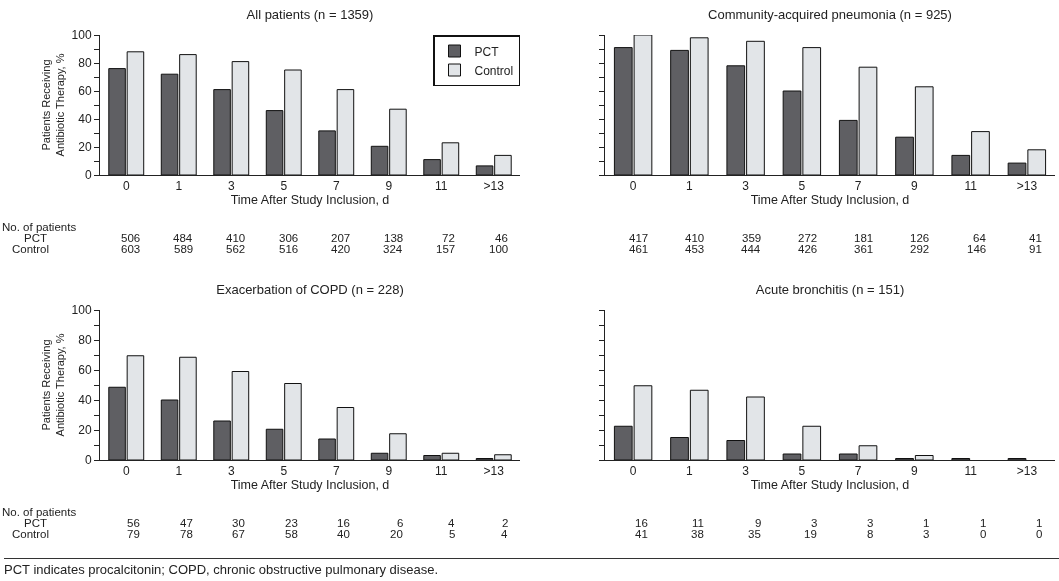 Image resolution: width=1059 pixels, height=581 pixels. Describe the element at coordinates (835, 249) in the screenshot. I see `text: 461 453 444 426 361 292 146 91` at that location.